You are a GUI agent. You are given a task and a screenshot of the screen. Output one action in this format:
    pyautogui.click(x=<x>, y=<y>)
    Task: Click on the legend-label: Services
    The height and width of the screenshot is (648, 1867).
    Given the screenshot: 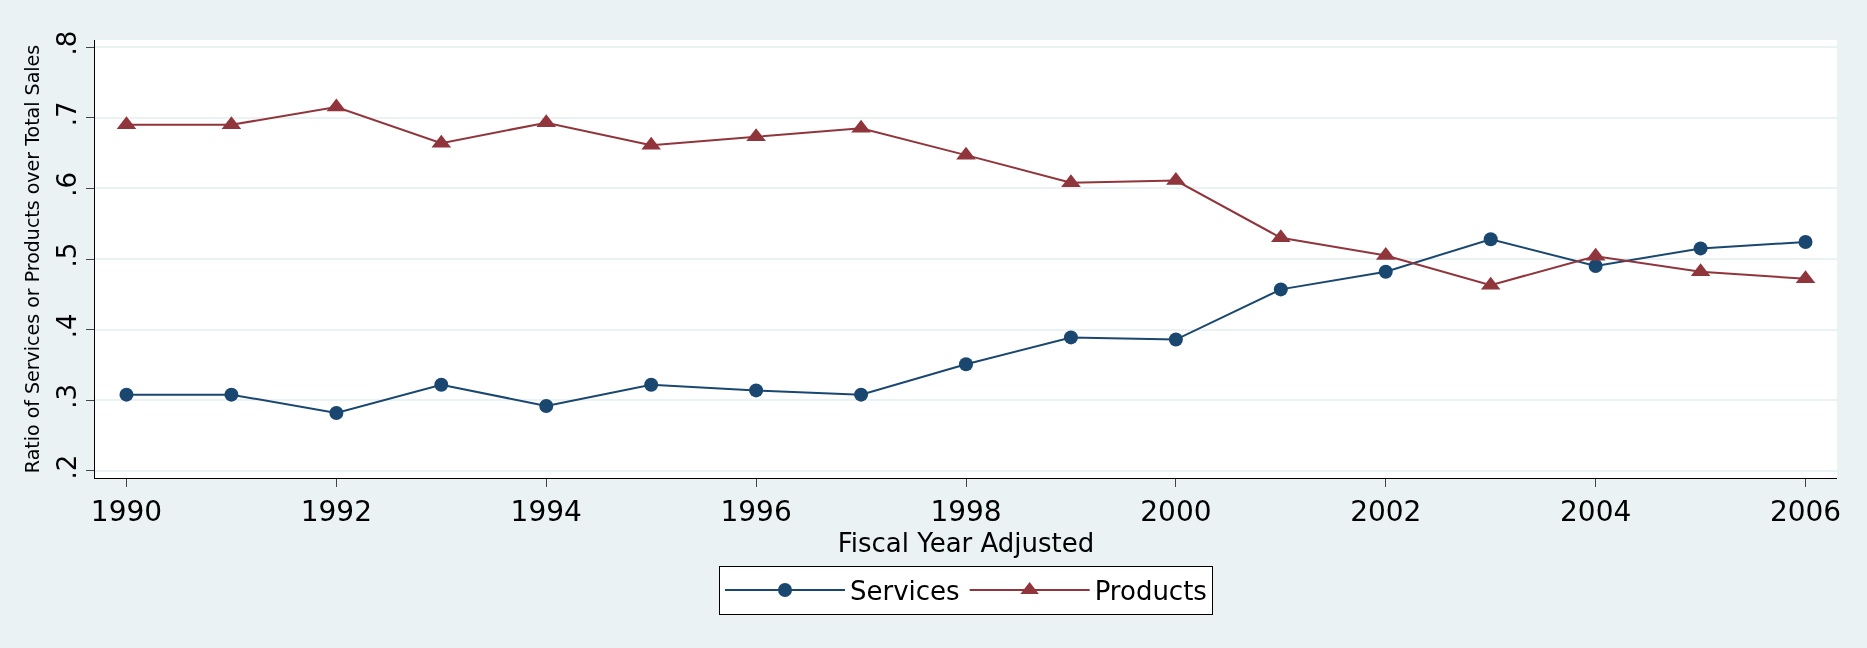 What is the action you would take?
    pyautogui.click(x=905, y=591)
    